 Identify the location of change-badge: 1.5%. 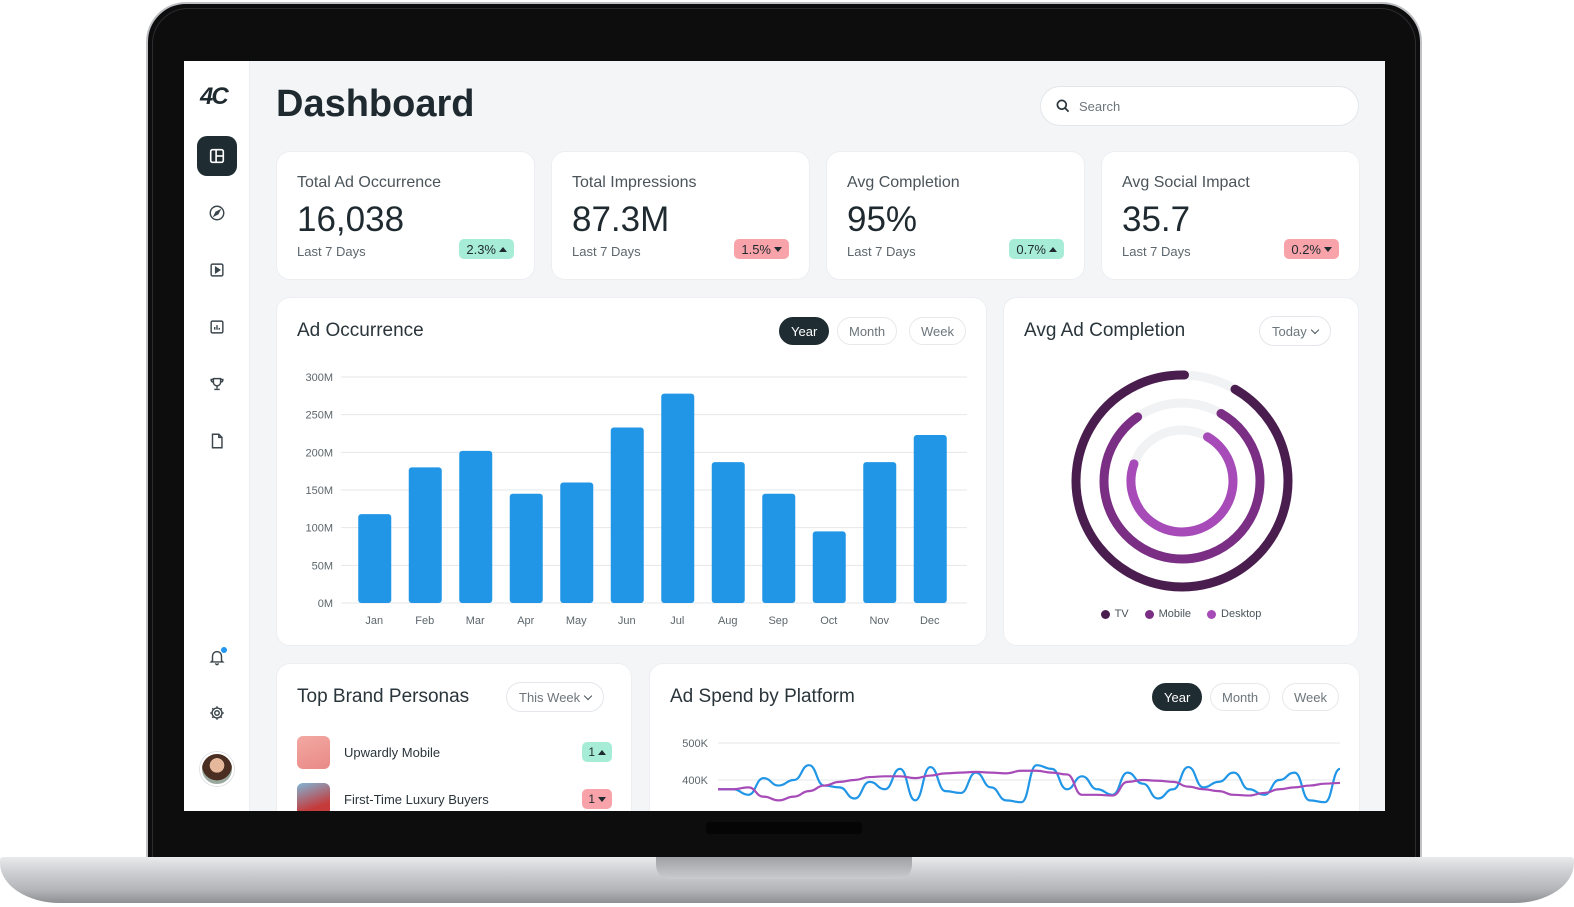
(761, 249).